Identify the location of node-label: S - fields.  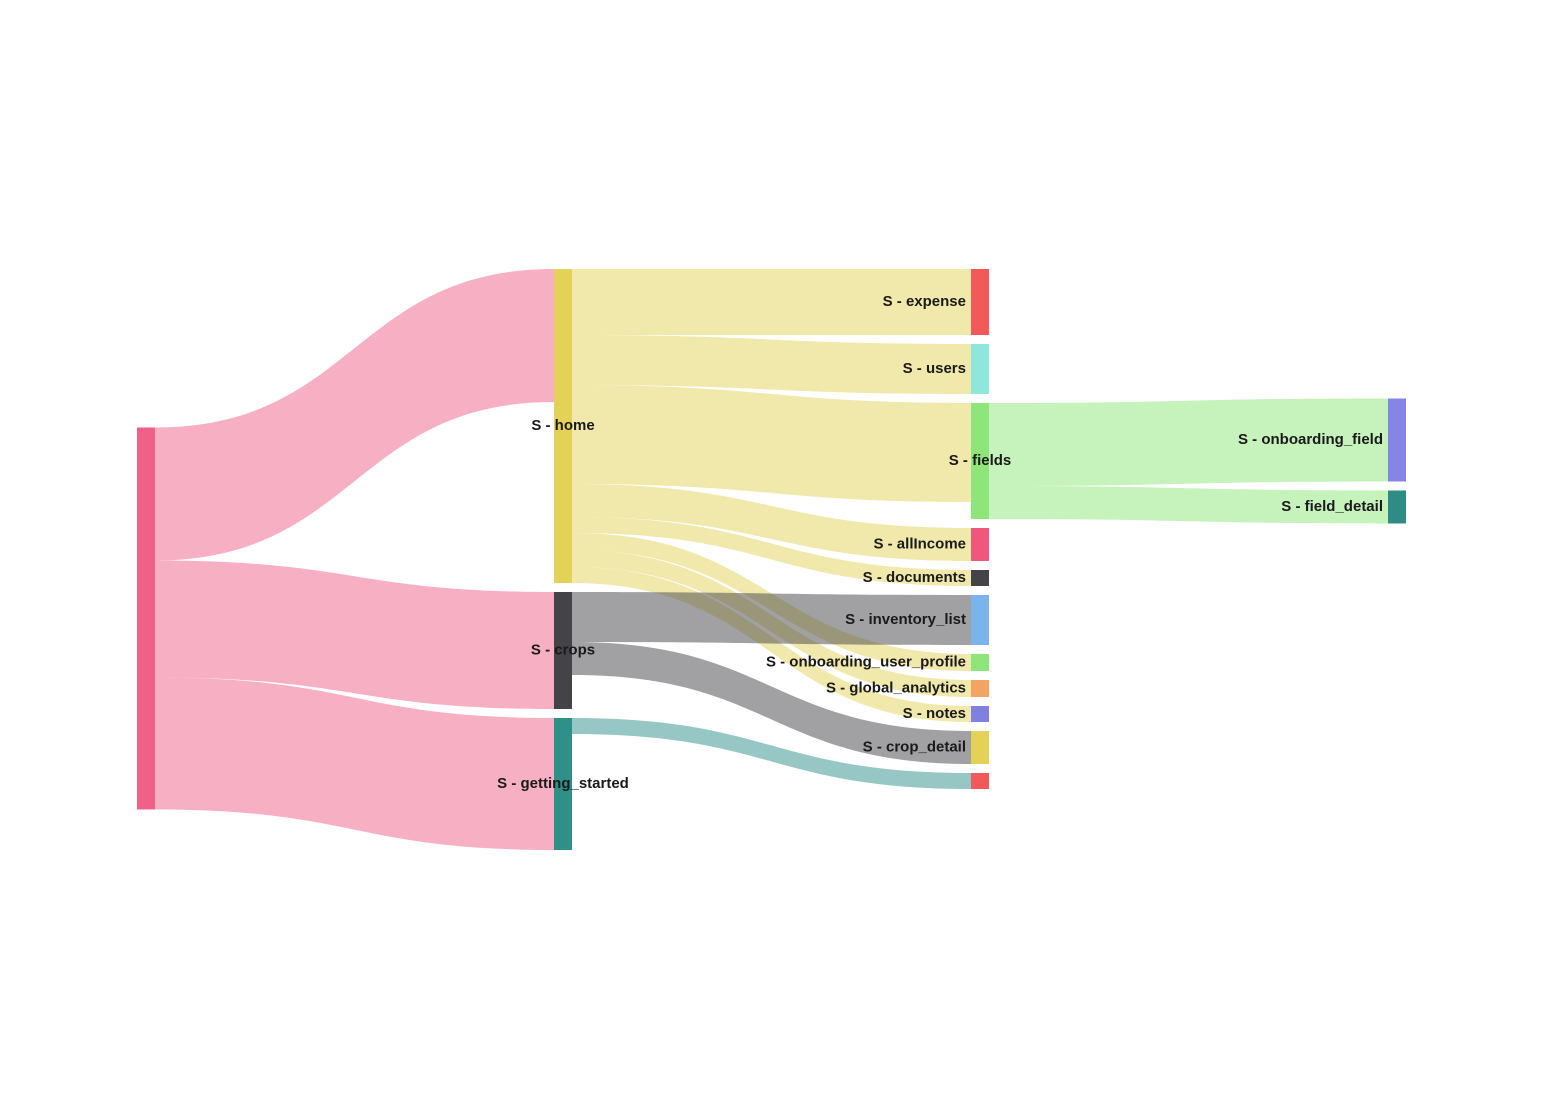
(980, 460).